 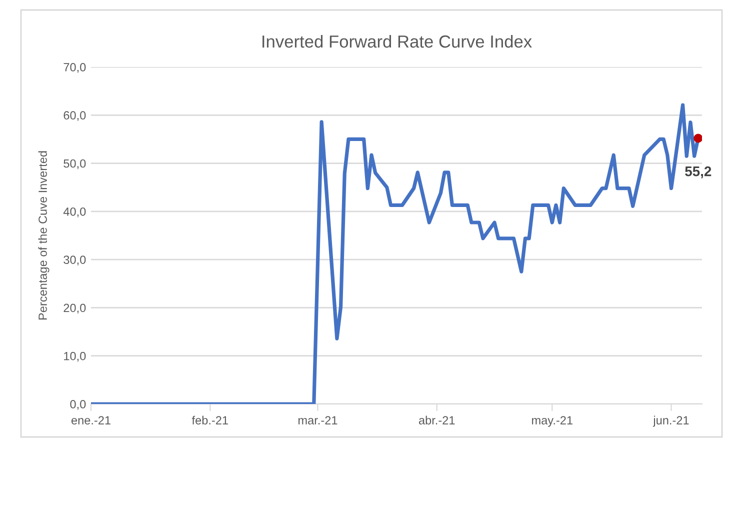 What do you see at coordinates (436, 420) in the screenshot?
I see `x-tick-label: abr.-21` at bounding box center [436, 420].